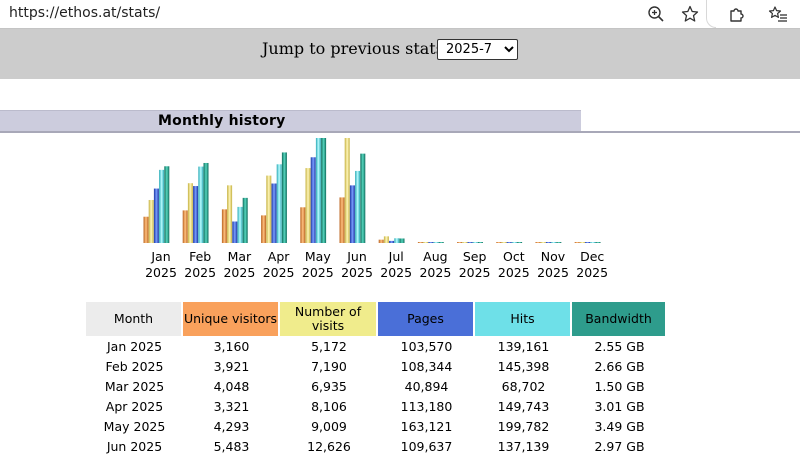 This screenshot has height=460, width=800. Describe the element at coordinates (553, 256) in the screenshot. I see `chart-month-name: Nov` at that location.